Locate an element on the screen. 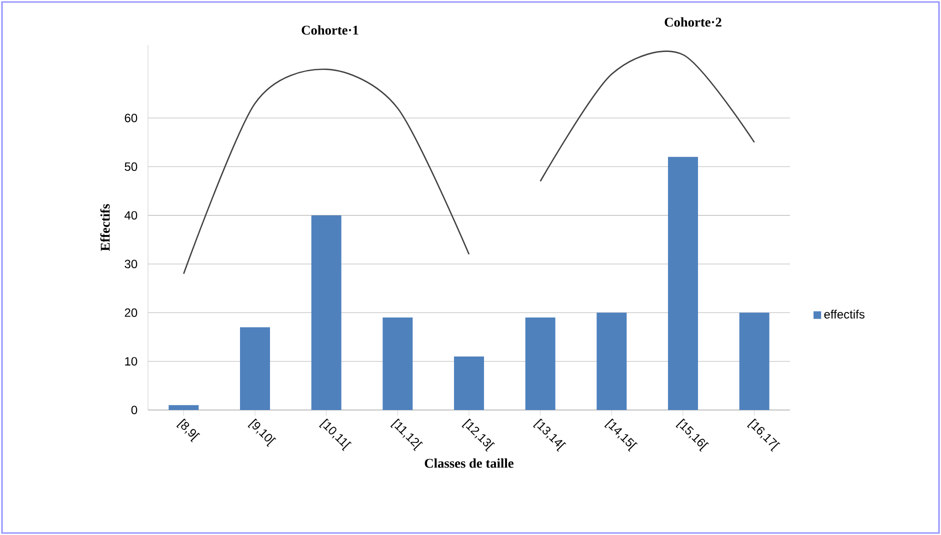 The width and height of the screenshot is (941, 535). y-tick-label: 30 is located at coordinates (131, 264).